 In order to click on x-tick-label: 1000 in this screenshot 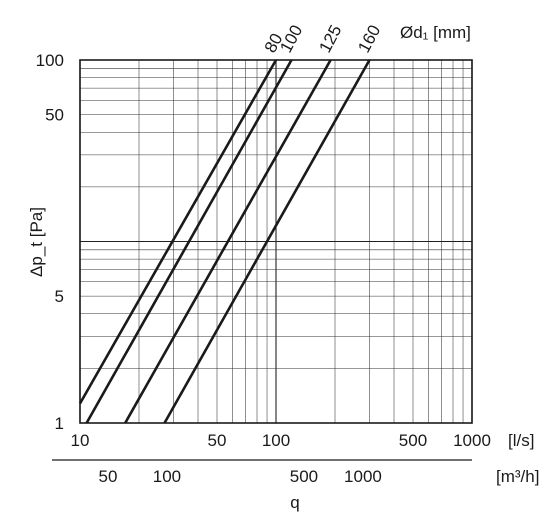, I will do `click(472, 440)`.